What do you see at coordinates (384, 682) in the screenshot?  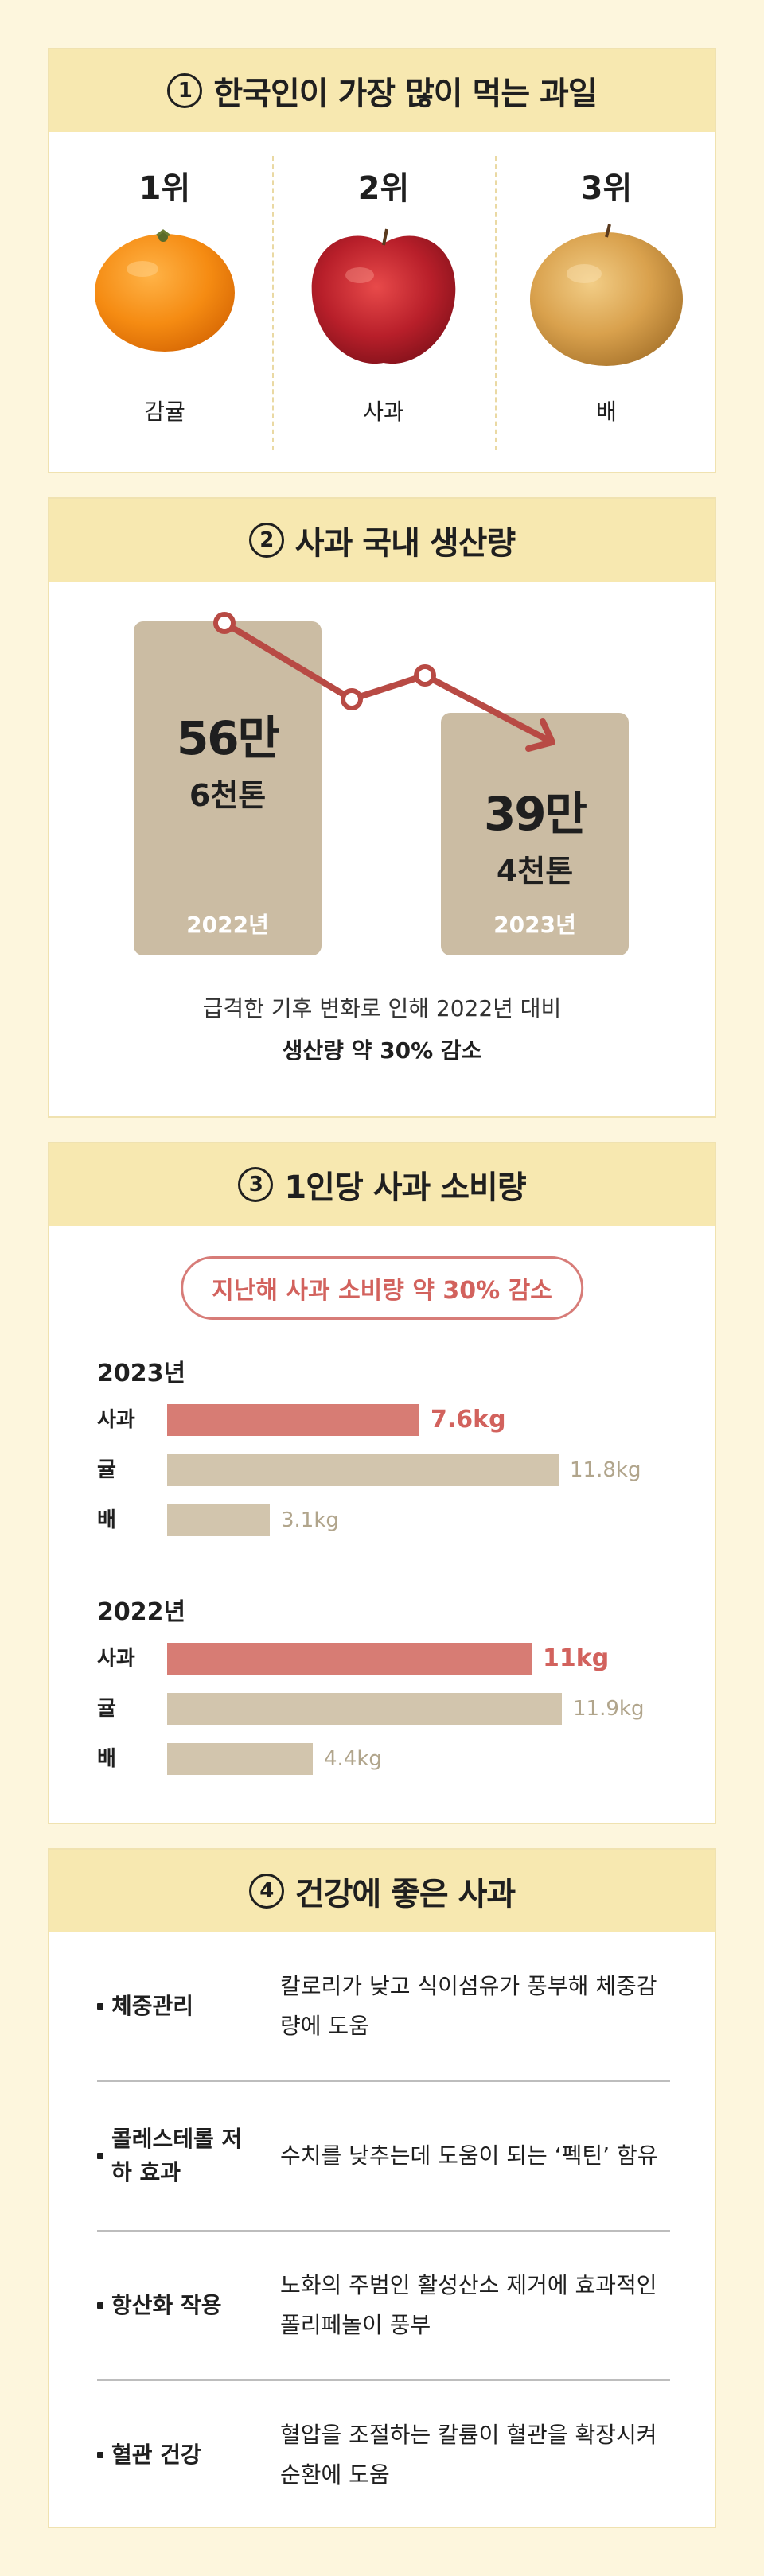 I see `decline-arrow` at bounding box center [384, 682].